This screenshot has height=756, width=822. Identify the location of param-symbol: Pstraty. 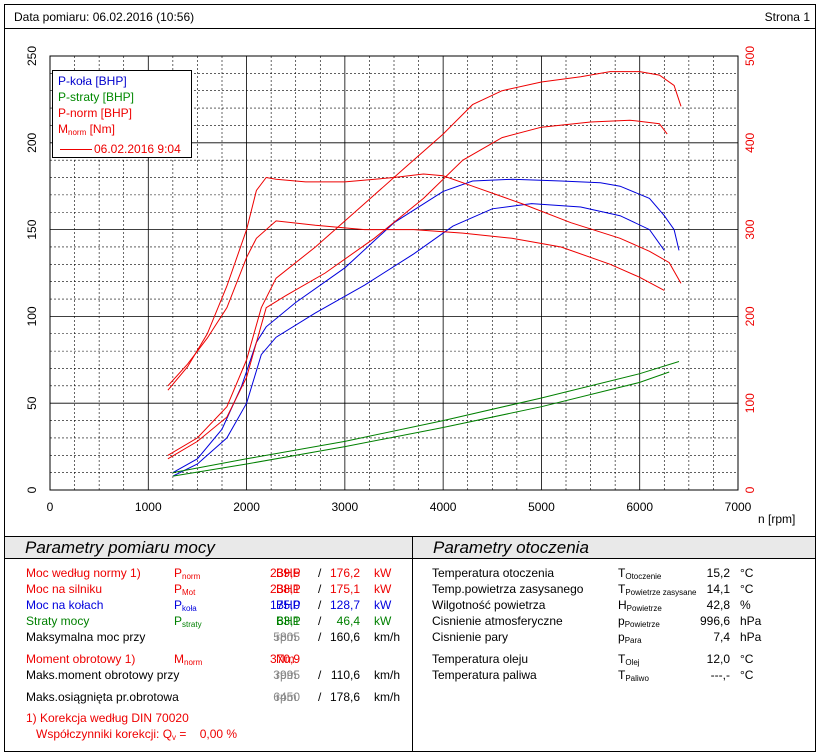
(188, 621).